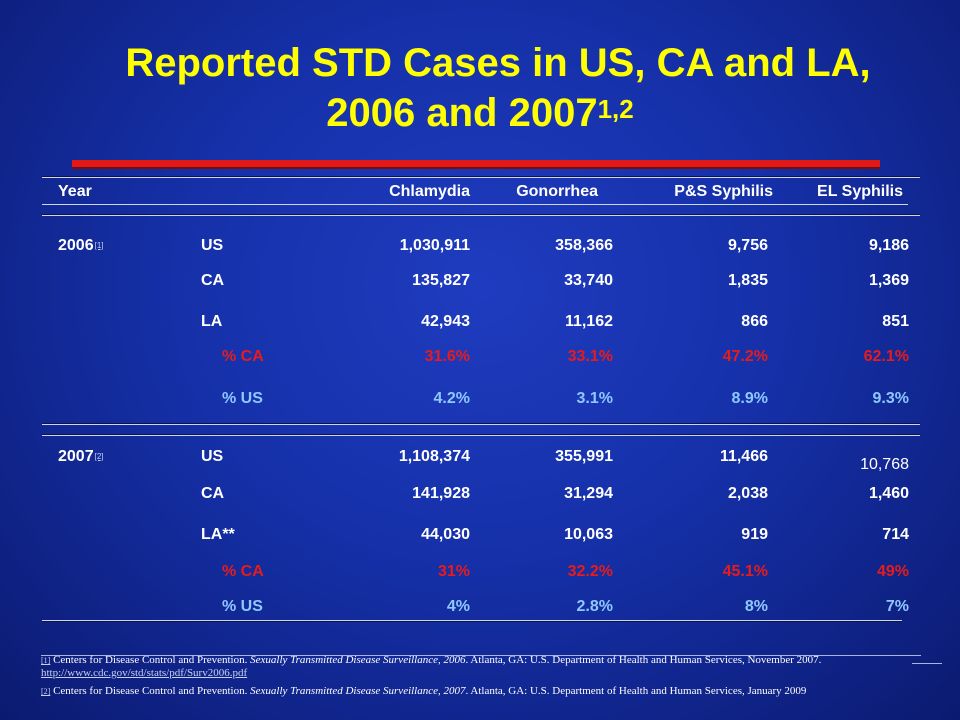 This screenshot has height=720, width=960. Describe the element at coordinates (890, 398) in the screenshot. I see `table-cell: 9.3%` at that location.